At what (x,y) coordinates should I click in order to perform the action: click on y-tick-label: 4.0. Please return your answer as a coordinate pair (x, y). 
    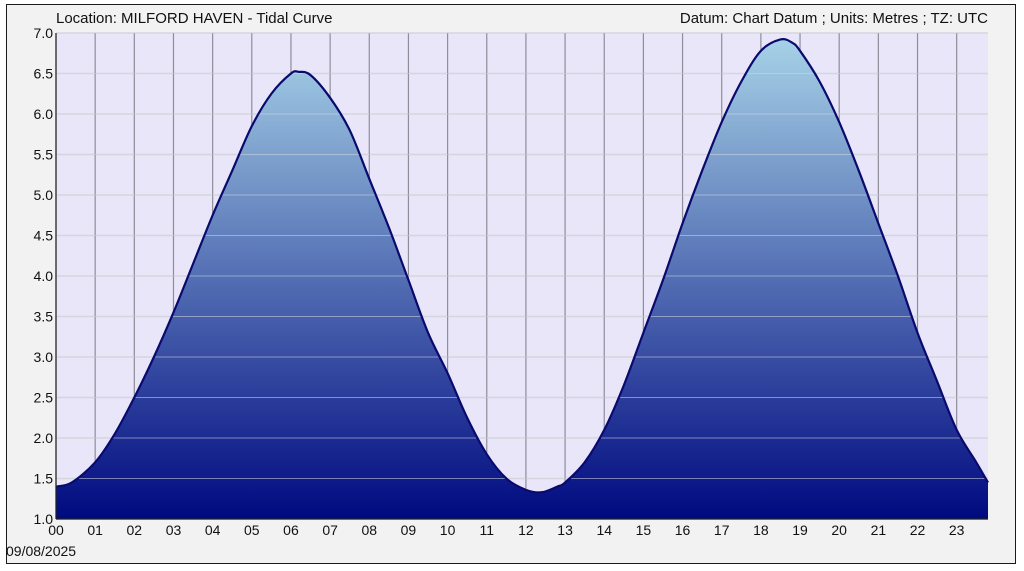
    Looking at the image, I should click on (44, 276).